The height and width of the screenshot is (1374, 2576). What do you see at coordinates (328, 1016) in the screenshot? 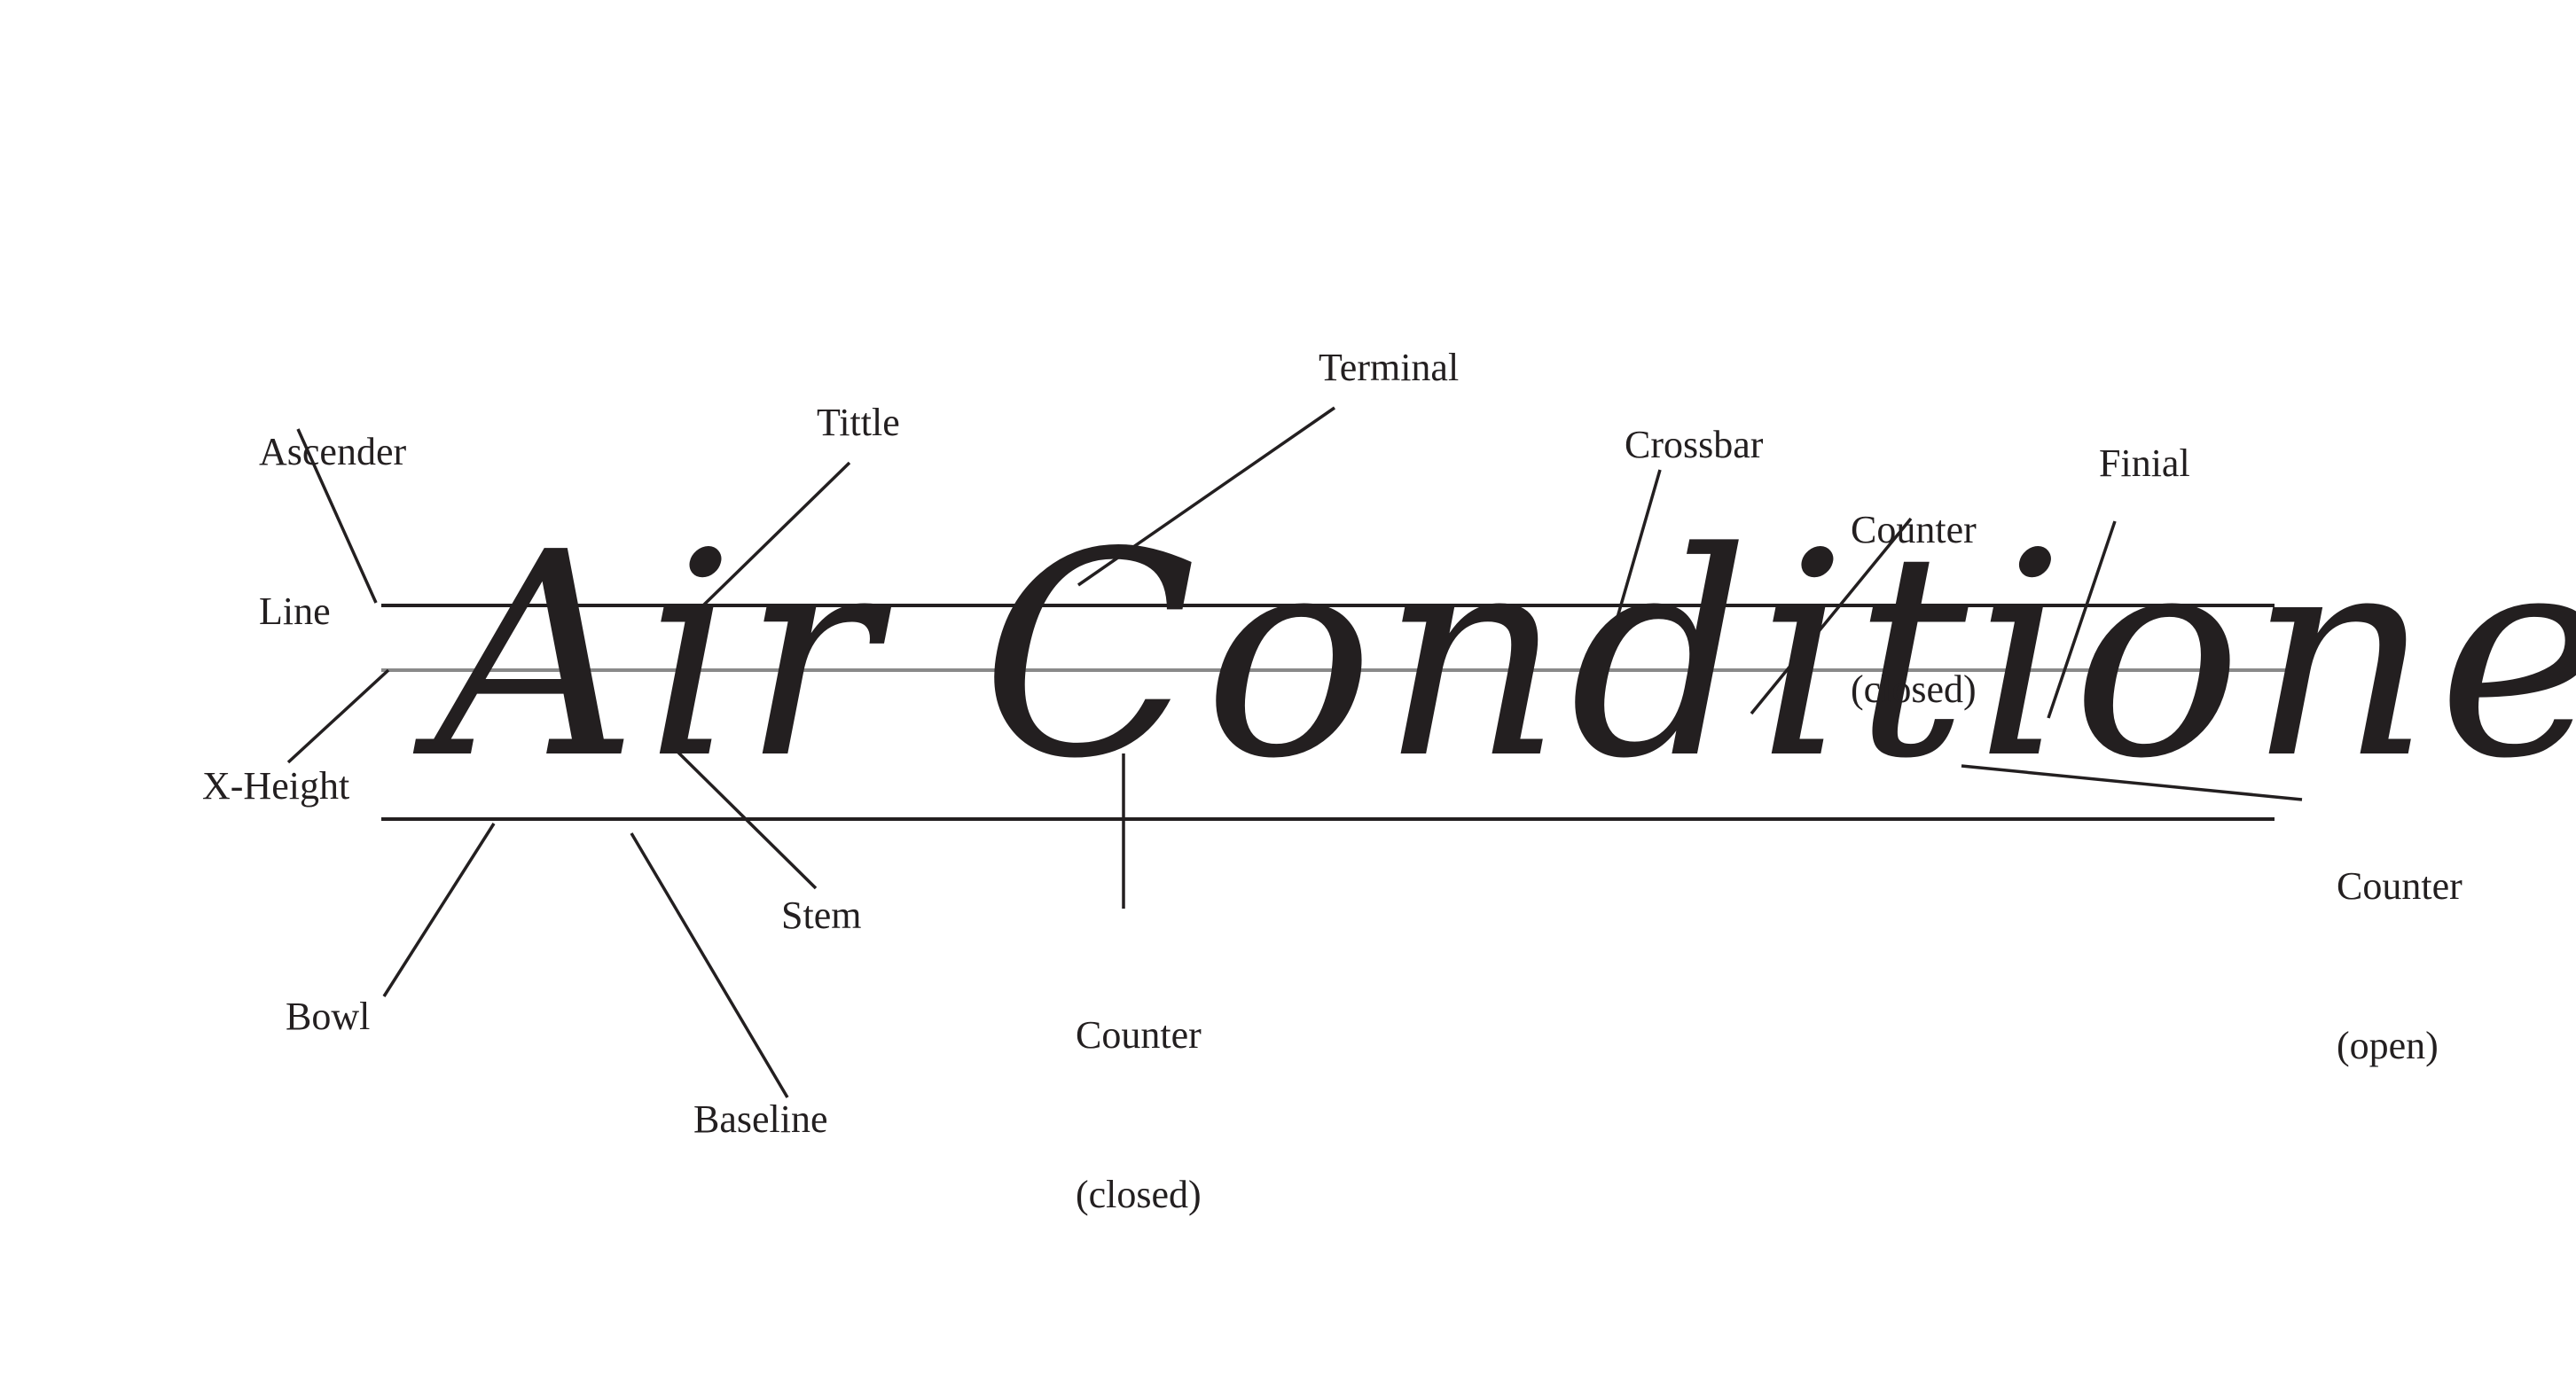
I see `label-bowl: Bowl` at bounding box center [328, 1016].